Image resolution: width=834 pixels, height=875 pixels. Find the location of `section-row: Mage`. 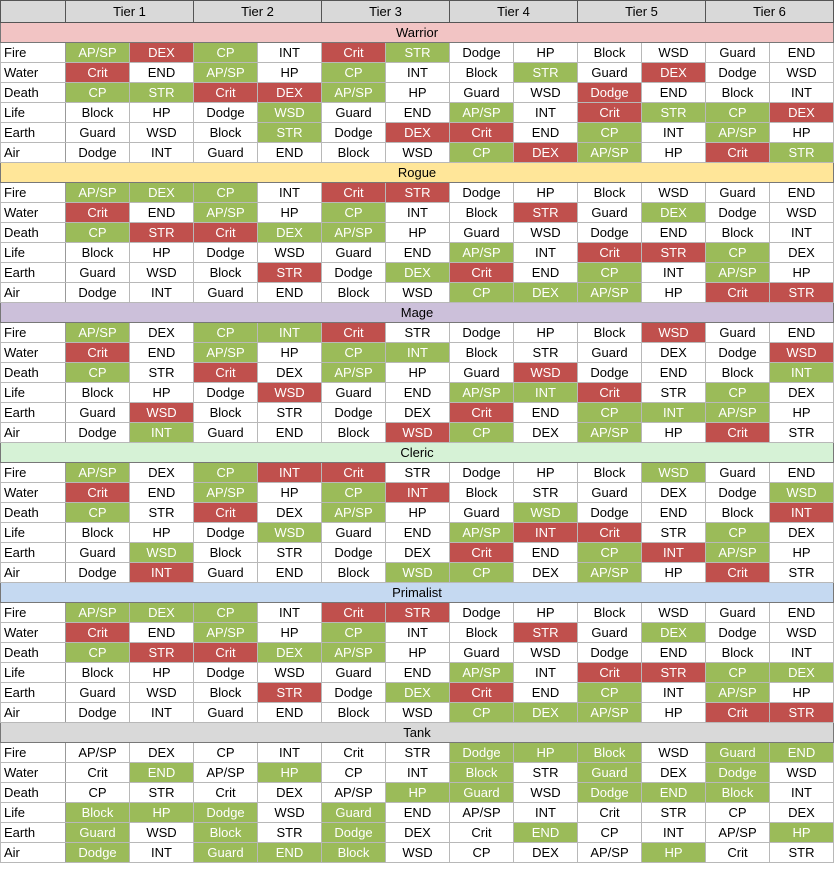

section-row: Mage is located at coordinates (417, 312).